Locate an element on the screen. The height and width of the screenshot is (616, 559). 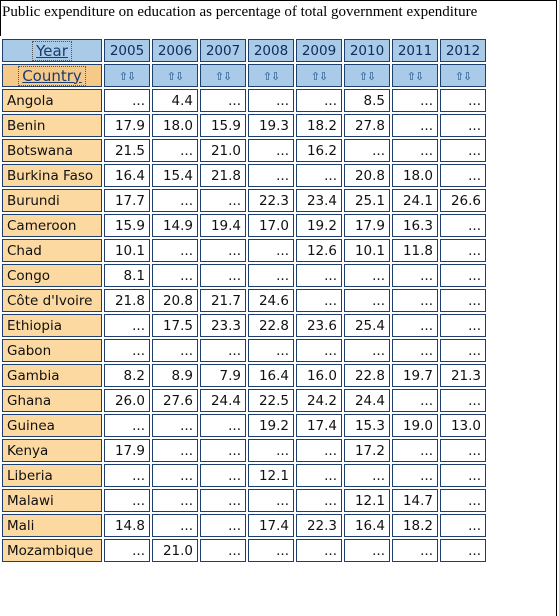
value-cell: 21.3 is located at coordinates (463, 375).